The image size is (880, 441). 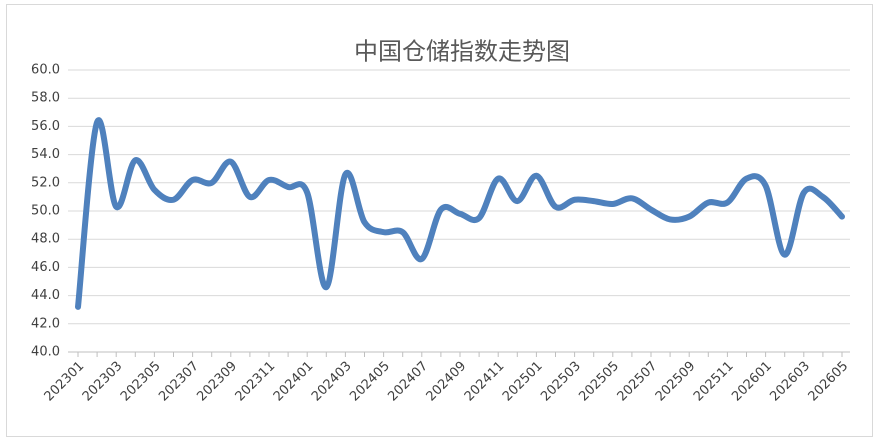 What do you see at coordinates (45, 267) in the screenshot?
I see `y-tick-label: 46.0` at bounding box center [45, 267].